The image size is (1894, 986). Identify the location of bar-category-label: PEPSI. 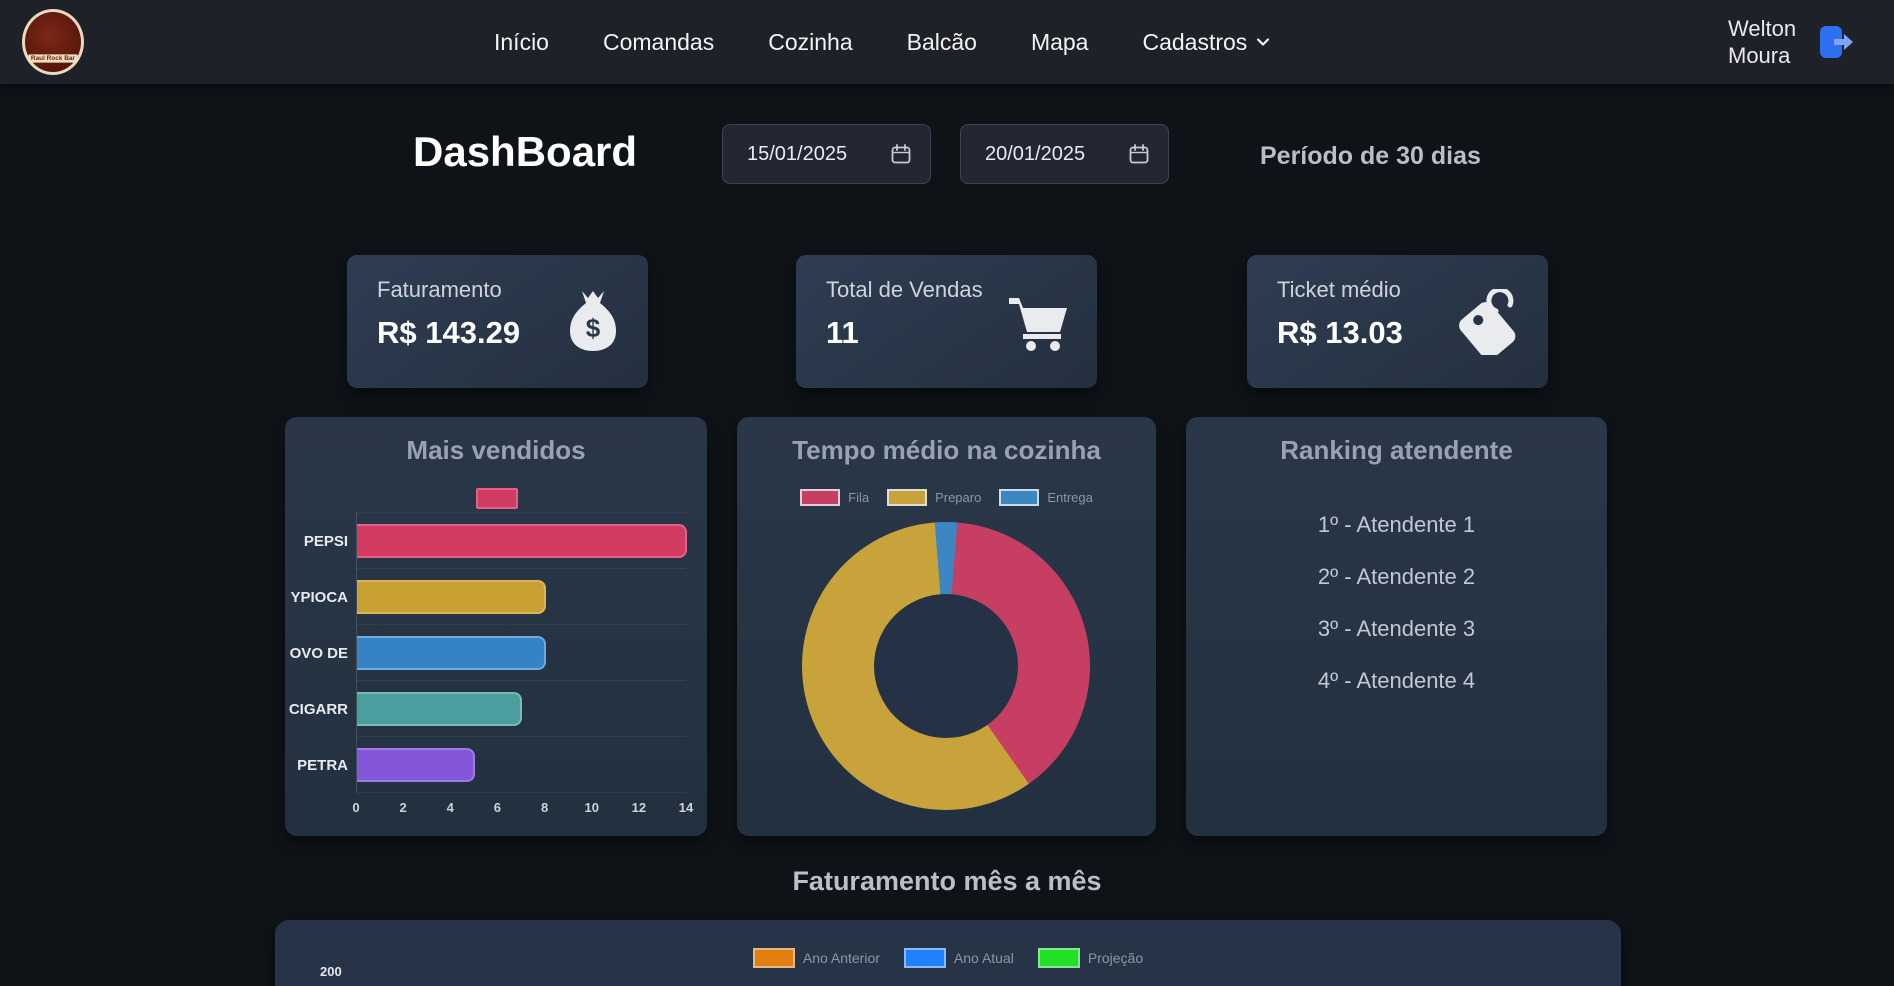
(325, 541).